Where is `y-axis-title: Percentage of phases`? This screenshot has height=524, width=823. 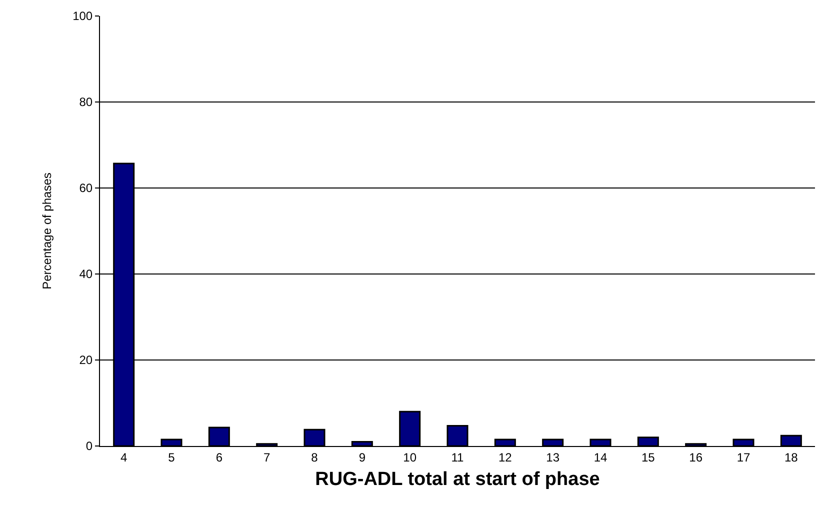
y-axis-title: Percentage of phases is located at coordinates (47, 231).